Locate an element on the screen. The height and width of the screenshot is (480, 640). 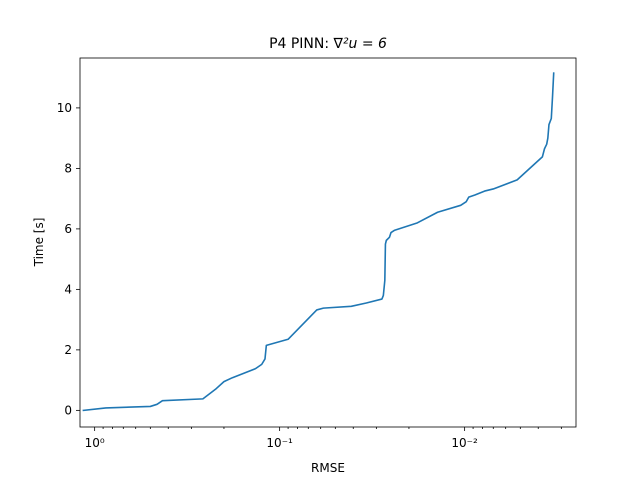
chart-title-math: ∇²u = 6 is located at coordinates (360, 44).